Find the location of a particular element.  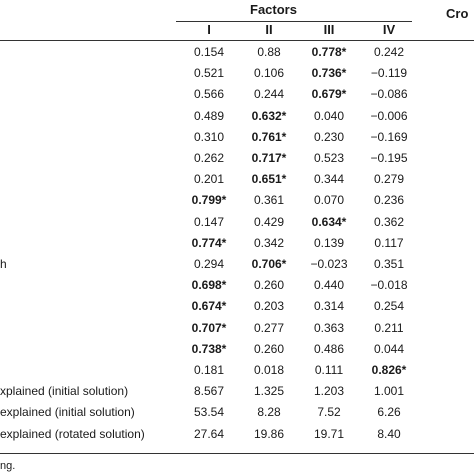

table-cell: −0.169 is located at coordinates (389, 136).